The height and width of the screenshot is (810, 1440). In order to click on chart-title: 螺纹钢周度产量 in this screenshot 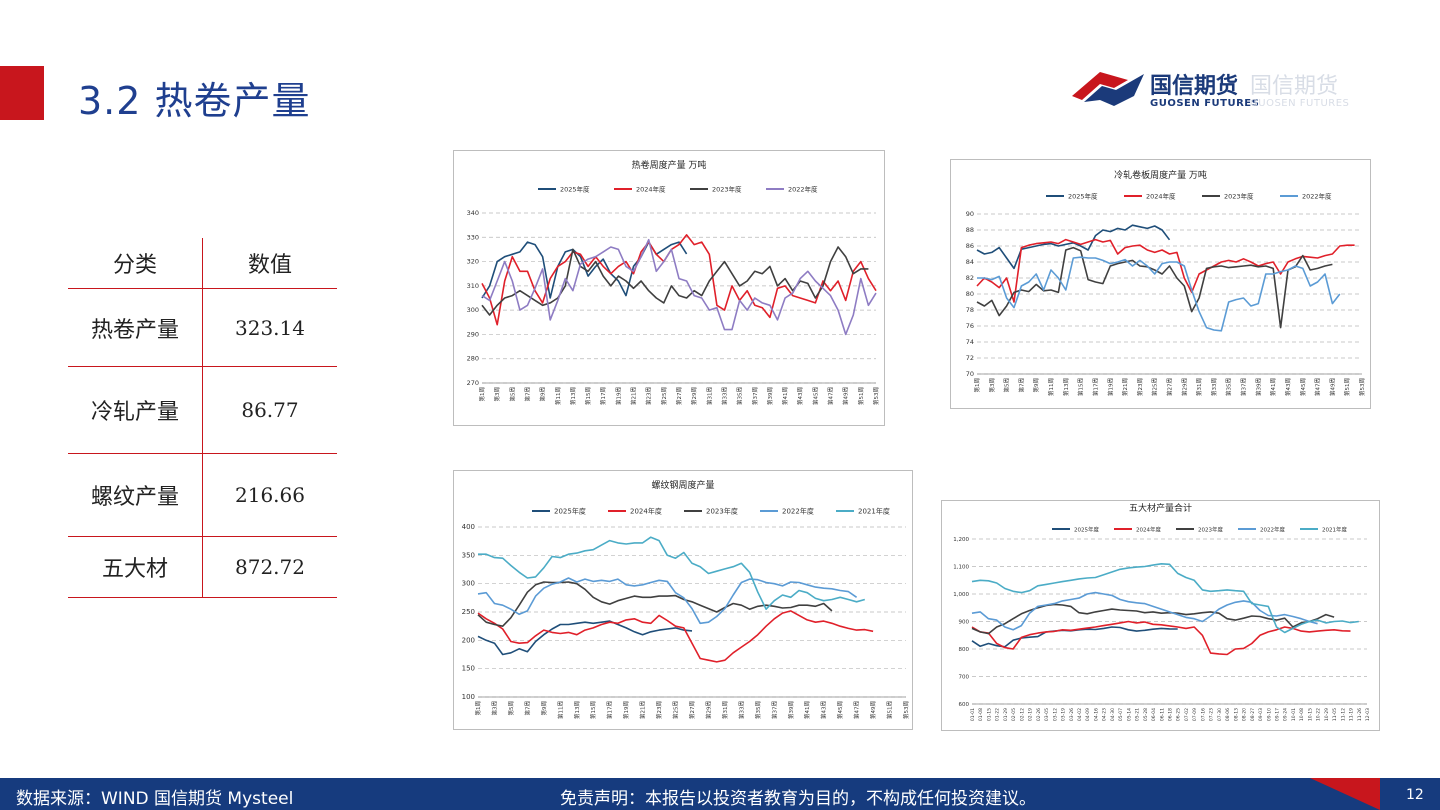, I will do `click(682, 485)`.